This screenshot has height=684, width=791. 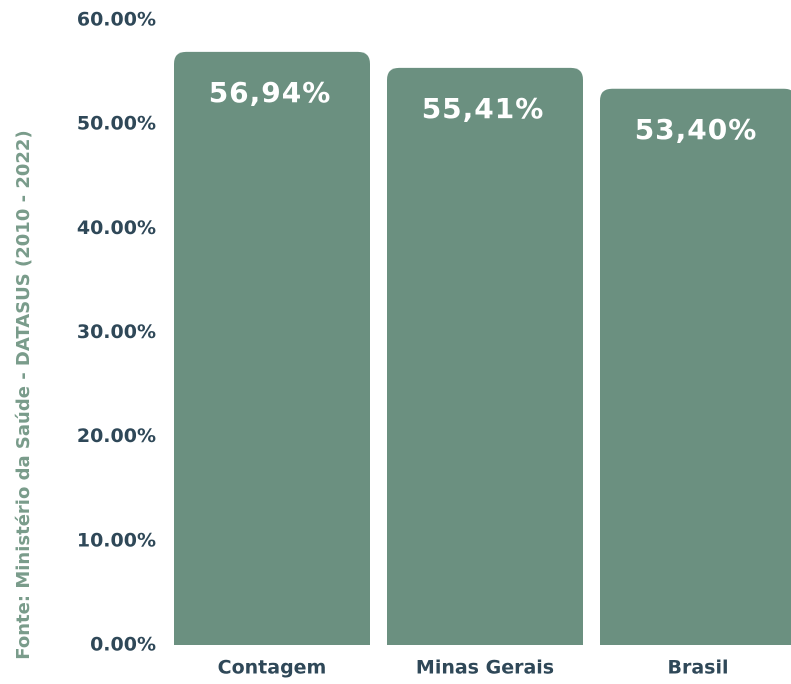 I want to click on y-tick-label: 10.00%, so click(x=116, y=540).